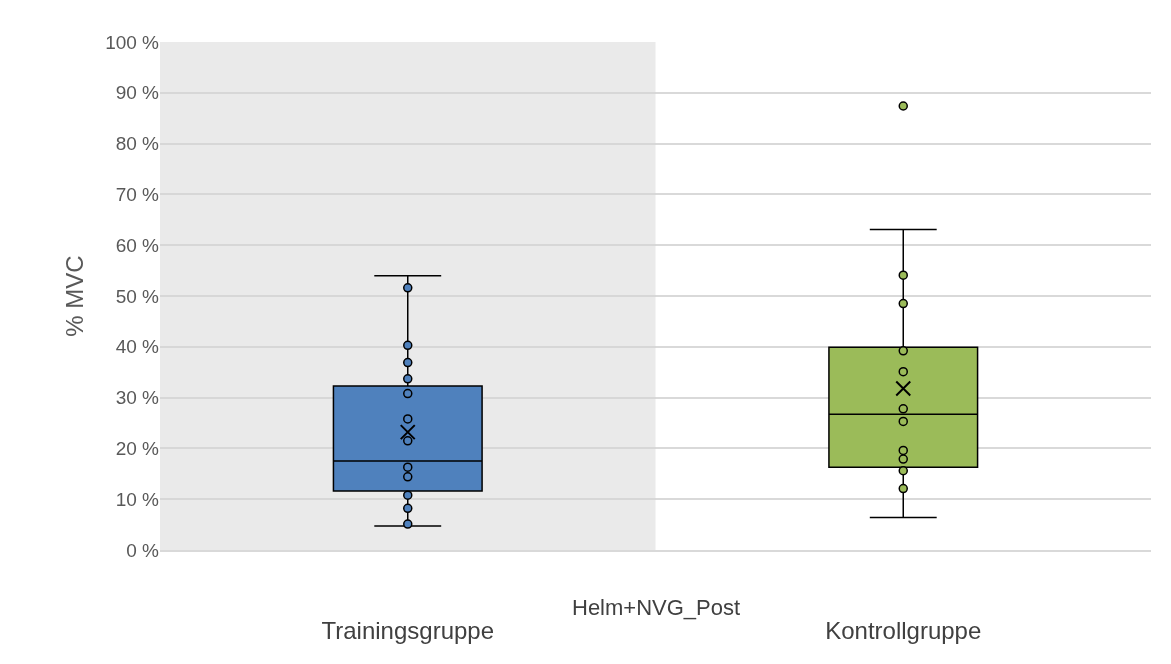 The width and height of the screenshot is (1171, 664). Describe the element at coordinates (137, 296) in the screenshot. I see `y-tick-label: 50 %` at that location.